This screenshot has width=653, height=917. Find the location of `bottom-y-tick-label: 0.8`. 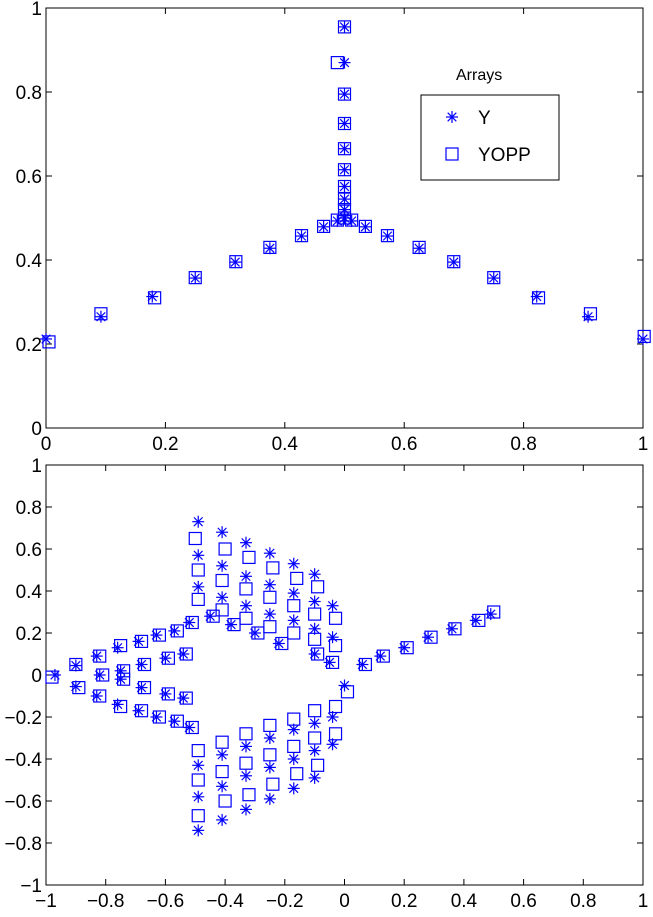

bottom-y-tick-label: 0.8 is located at coordinates (29, 508).